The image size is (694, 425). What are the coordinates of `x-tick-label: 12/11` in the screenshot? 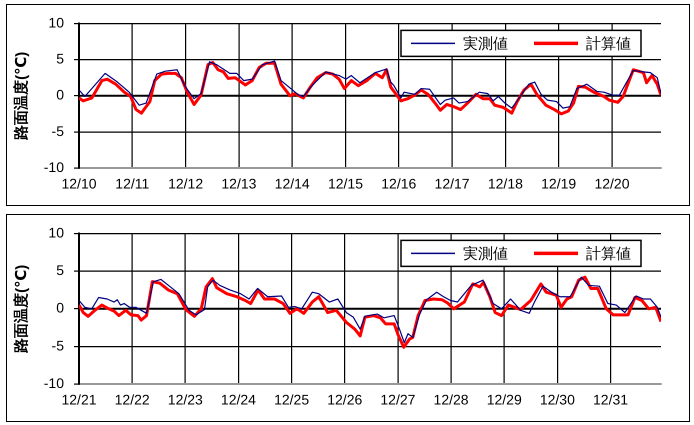 It's located at (132, 183).